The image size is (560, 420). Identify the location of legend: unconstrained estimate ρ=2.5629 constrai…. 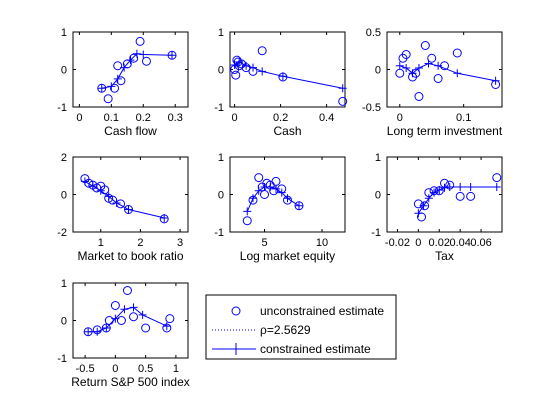
(301, 327).